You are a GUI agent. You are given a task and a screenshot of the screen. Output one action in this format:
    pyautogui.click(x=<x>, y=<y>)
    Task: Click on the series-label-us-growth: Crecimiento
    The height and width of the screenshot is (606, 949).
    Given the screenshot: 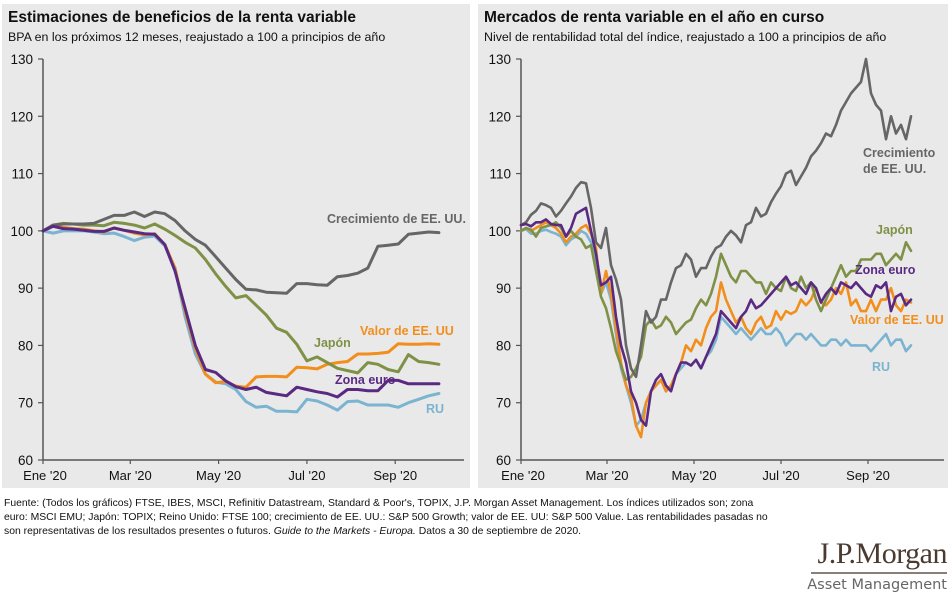 What is the action you would take?
    pyautogui.click(x=899, y=153)
    